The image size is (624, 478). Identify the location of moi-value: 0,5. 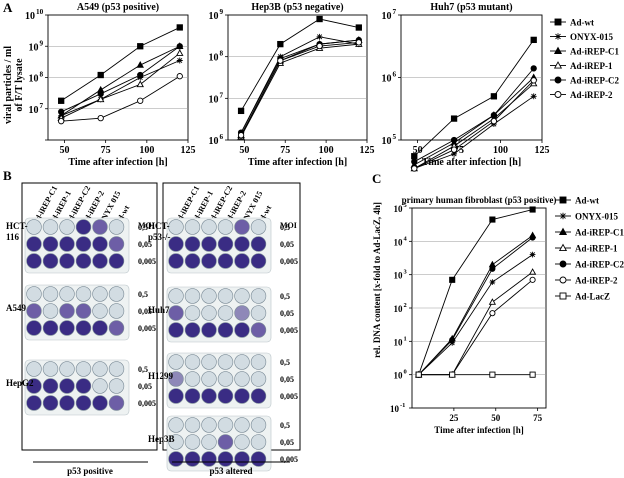
(285, 425).